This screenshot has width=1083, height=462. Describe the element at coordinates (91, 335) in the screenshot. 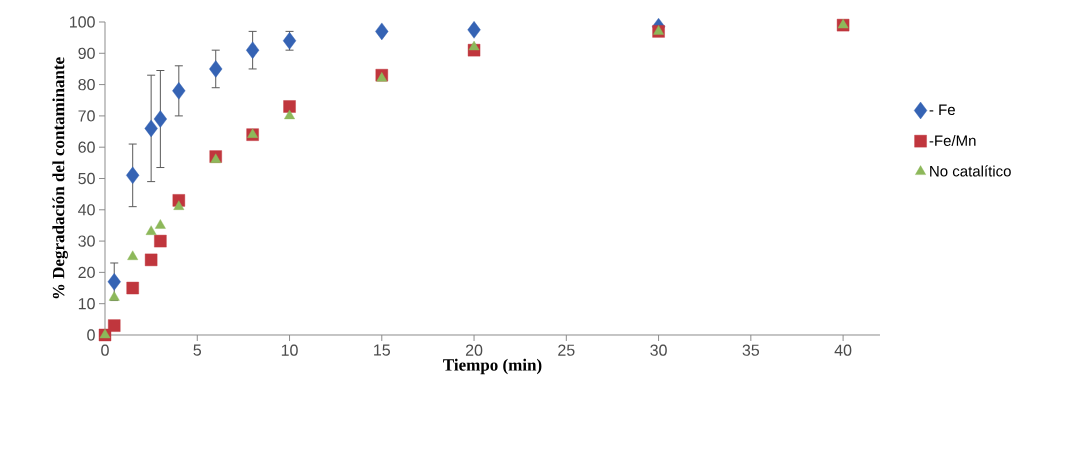

I see `y-tick-label: 0` at that location.